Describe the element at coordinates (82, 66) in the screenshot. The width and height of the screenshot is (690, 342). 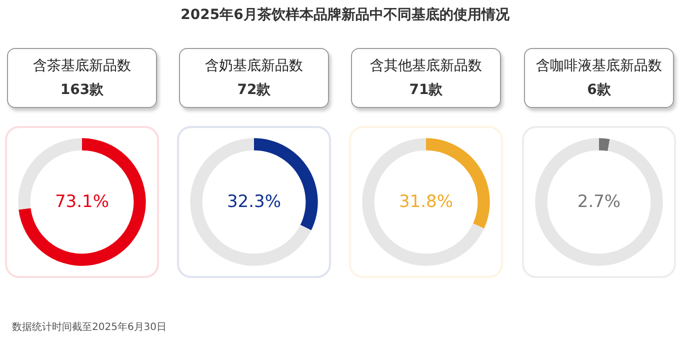
I see `chart-title: 含茶基底新品数` at that location.